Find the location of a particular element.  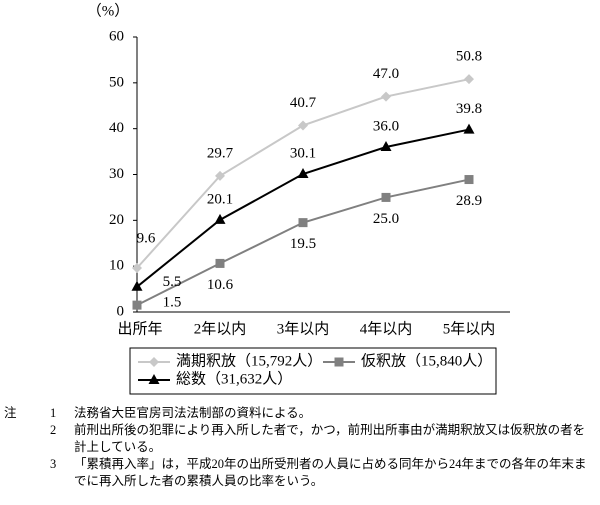

y-tick-label: 10 is located at coordinates (116, 266).